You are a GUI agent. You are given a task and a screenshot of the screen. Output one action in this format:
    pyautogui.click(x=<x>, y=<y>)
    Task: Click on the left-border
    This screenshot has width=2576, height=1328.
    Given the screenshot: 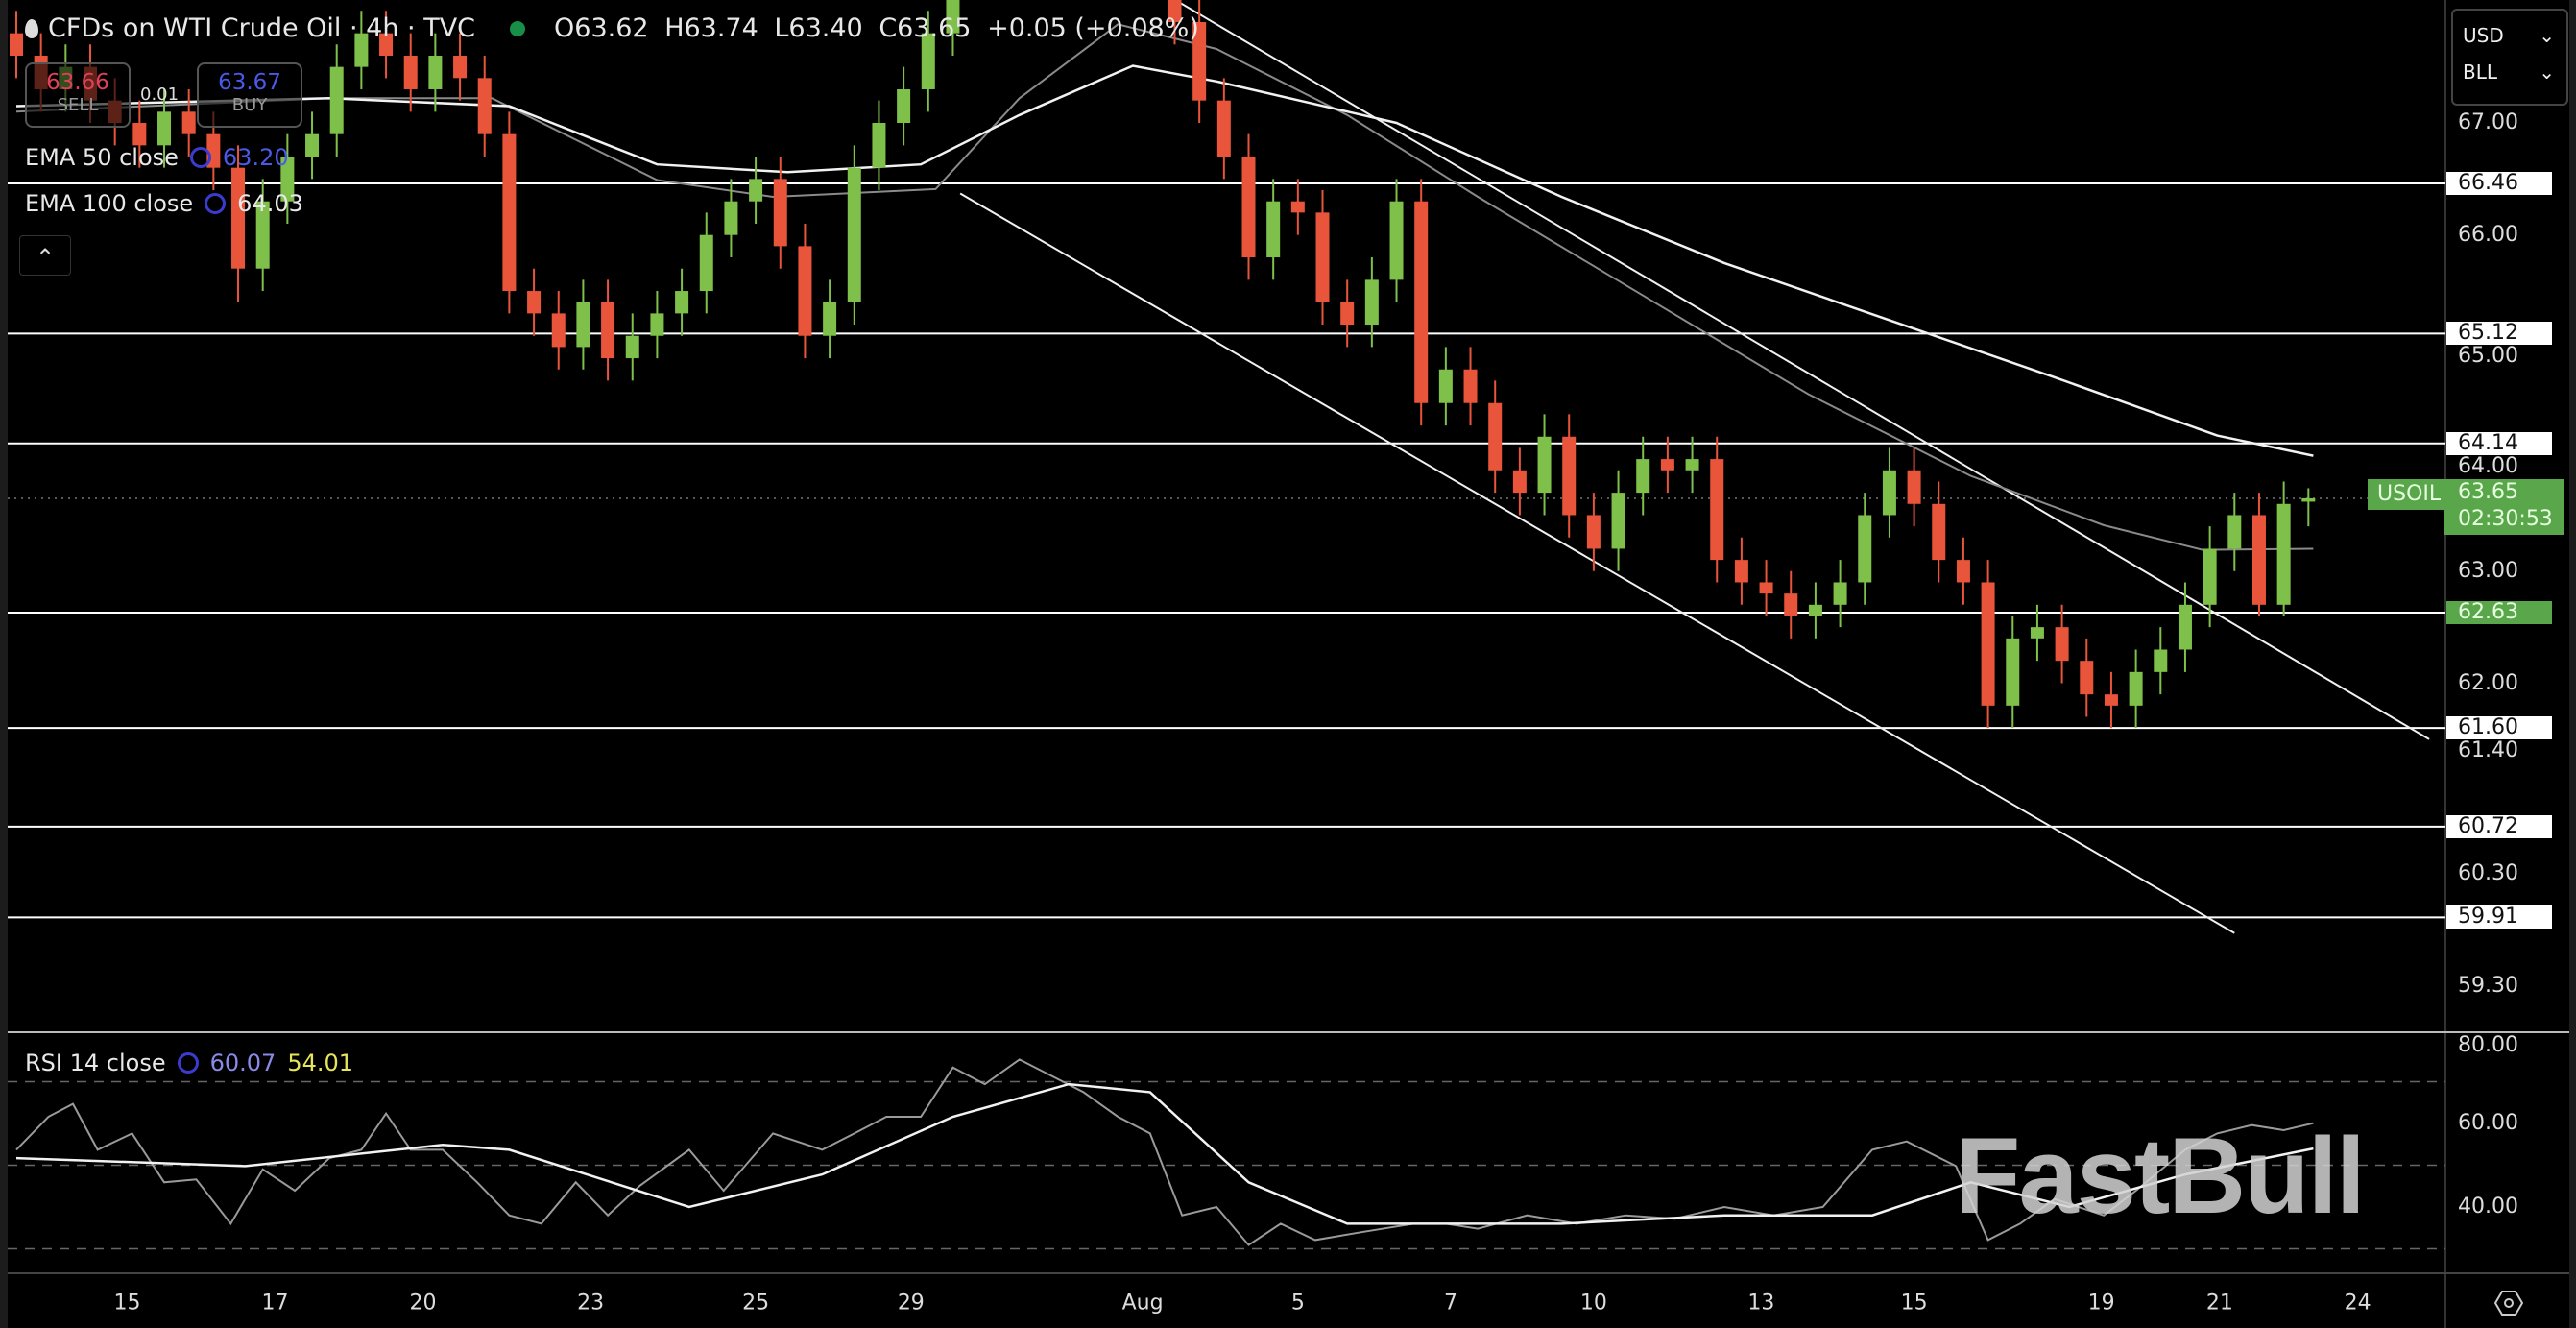 What is the action you would take?
    pyautogui.click(x=4, y=664)
    